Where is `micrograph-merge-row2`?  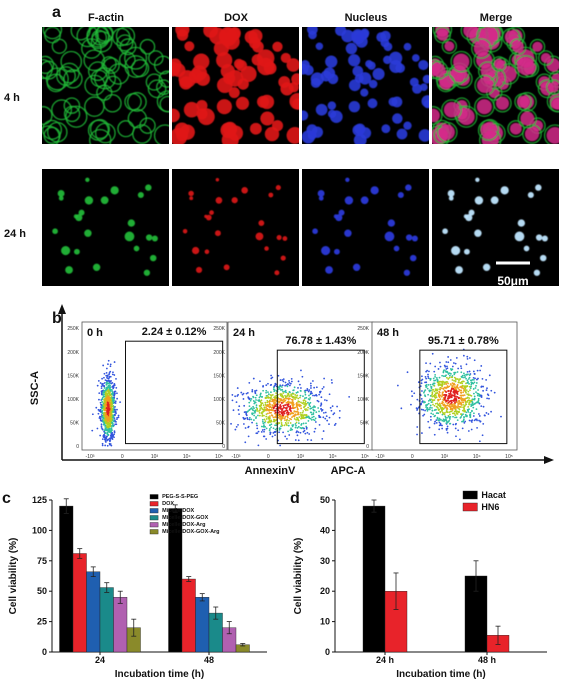
micrograph-merge-row2 is located at coordinates (495, 227).